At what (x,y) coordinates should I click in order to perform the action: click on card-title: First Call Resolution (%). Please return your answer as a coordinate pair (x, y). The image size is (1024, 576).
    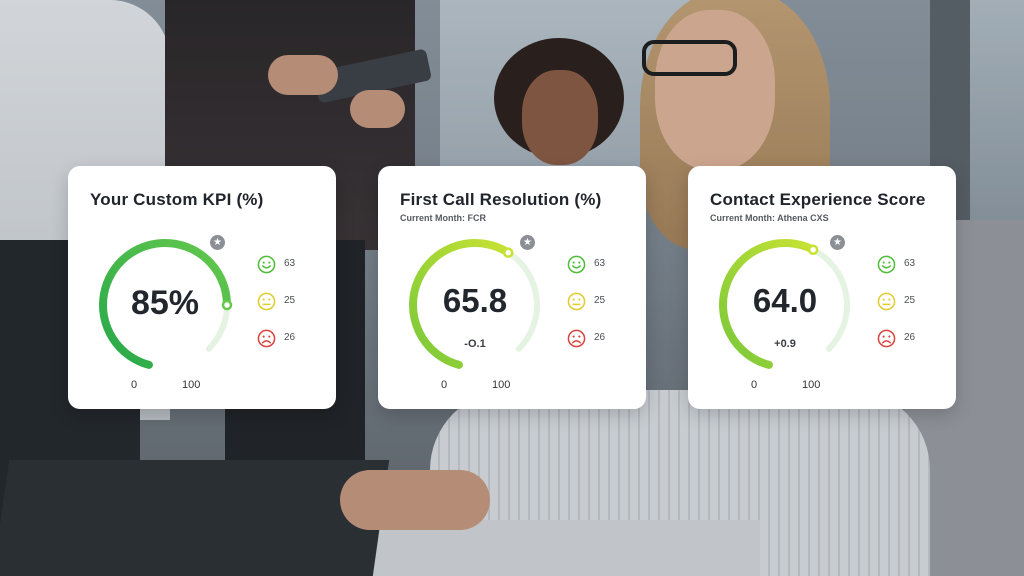
    Looking at the image, I should click on (501, 199).